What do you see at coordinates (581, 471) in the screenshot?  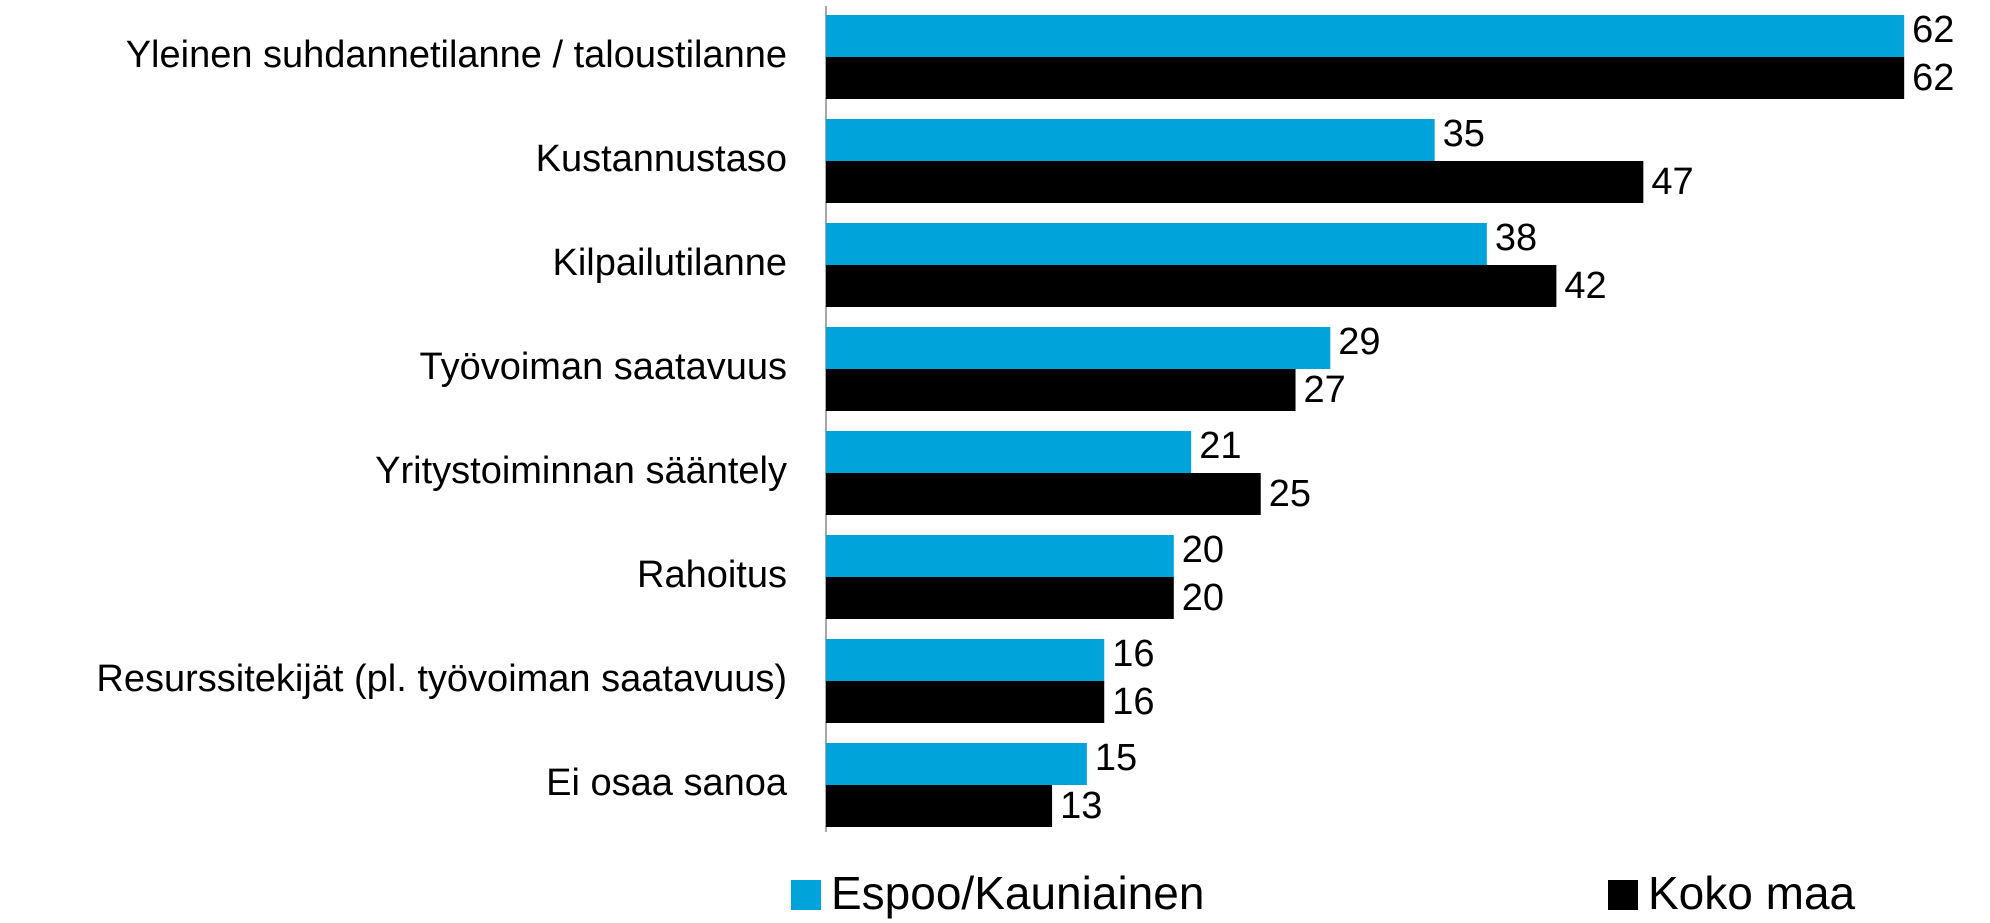 I see `category-label: Yritystoiminnan sääntely` at bounding box center [581, 471].